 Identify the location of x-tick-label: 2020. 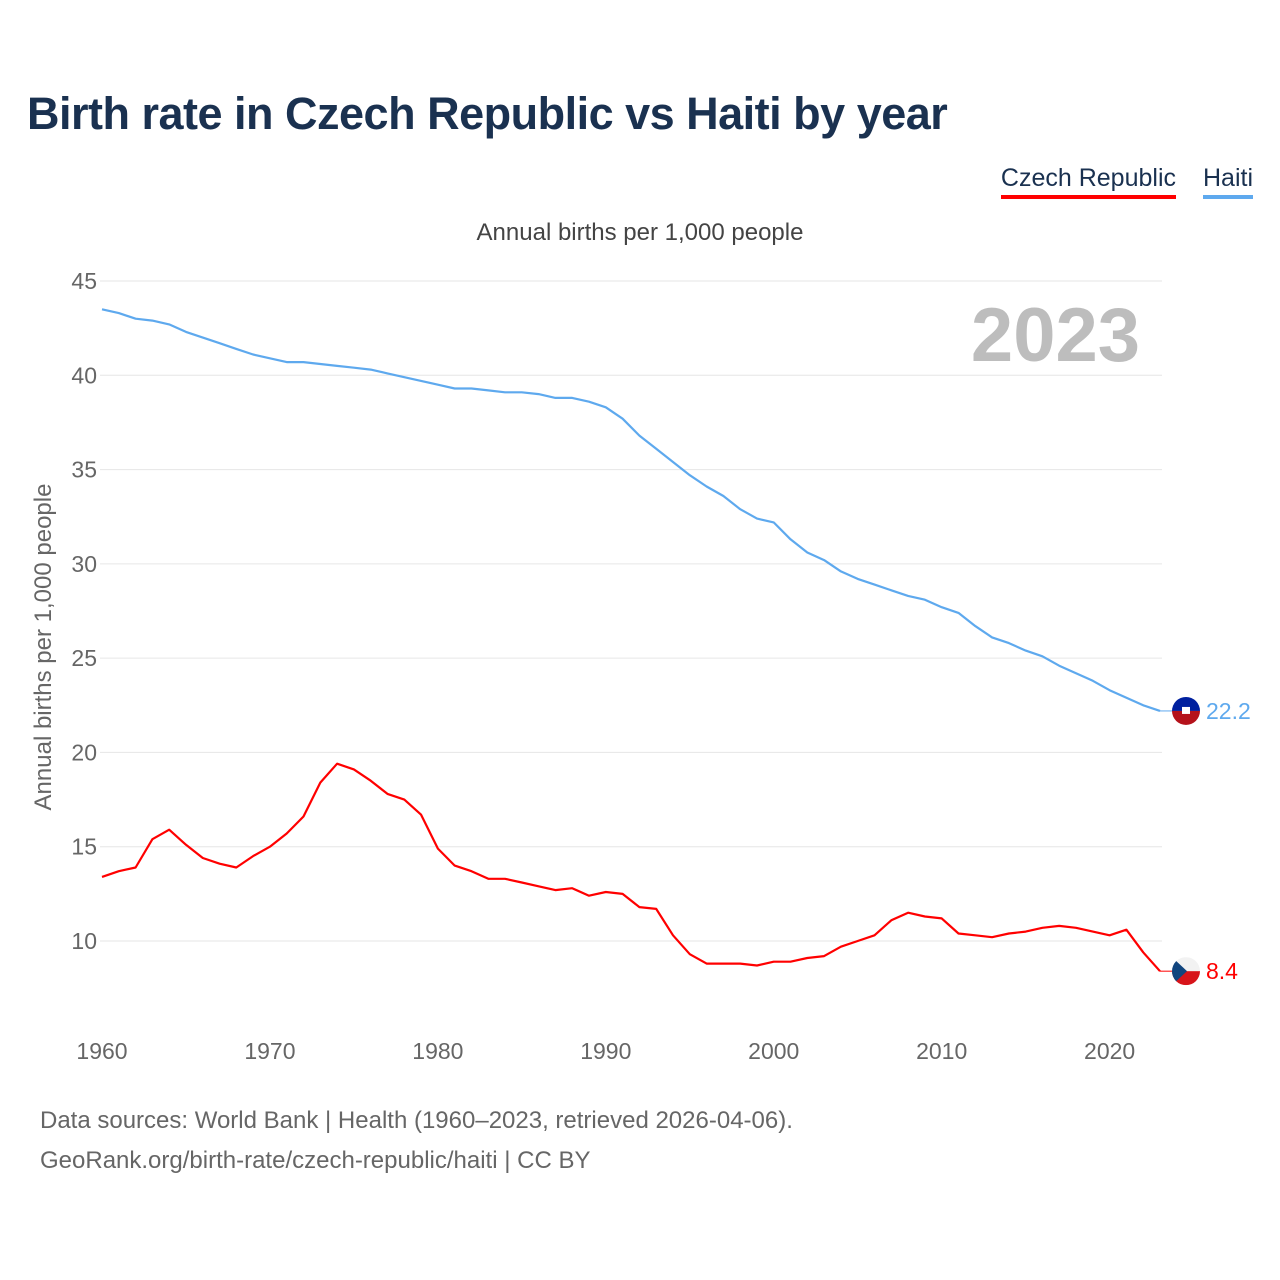
(1109, 1051).